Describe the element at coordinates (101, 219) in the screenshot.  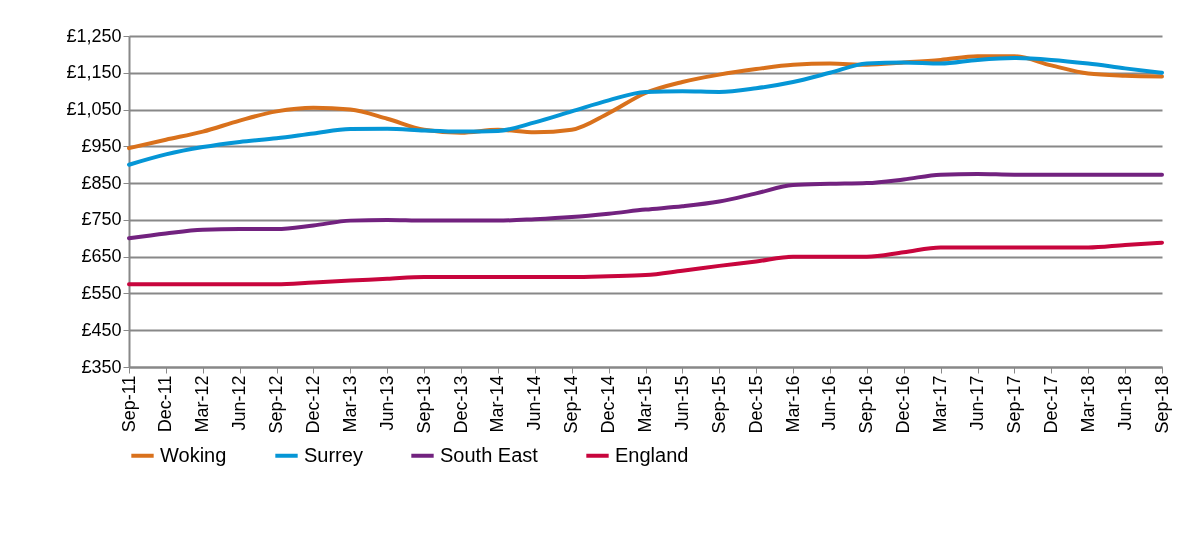
I see `y-tick-label: £750` at that location.